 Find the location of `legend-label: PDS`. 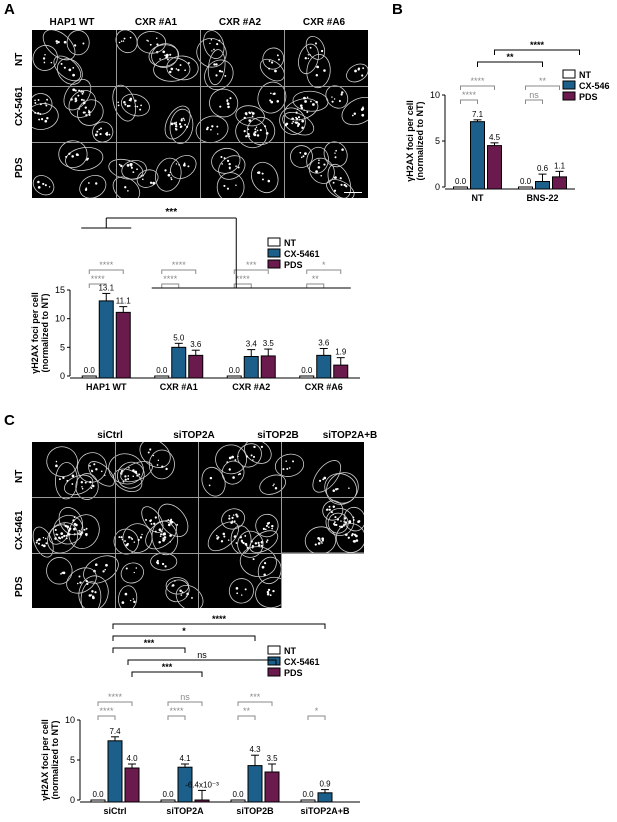

legend-label: PDS is located at coordinates (293, 673).